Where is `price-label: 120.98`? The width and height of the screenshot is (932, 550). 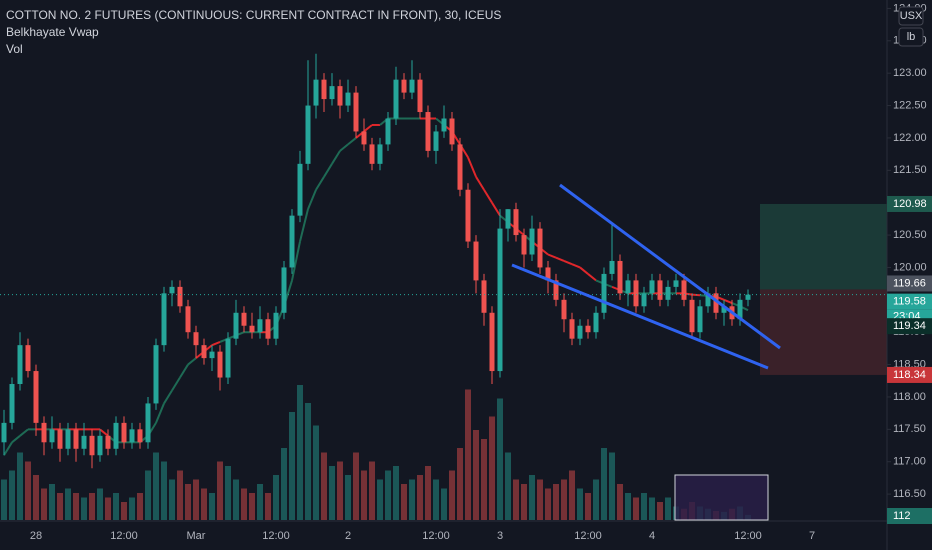
price-label: 120.98 is located at coordinates (910, 204).